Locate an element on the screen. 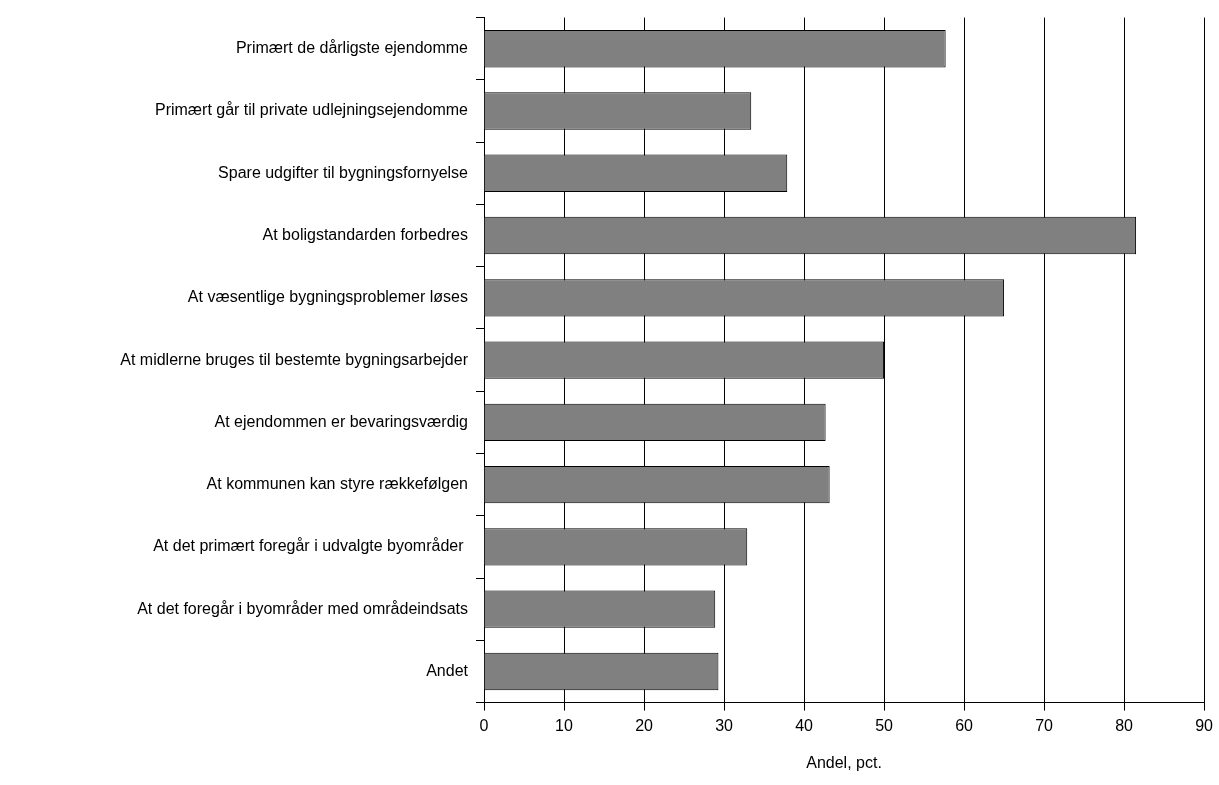  y-tick-label: At kommunen kan styre rækkefølgen is located at coordinates (337, 484).